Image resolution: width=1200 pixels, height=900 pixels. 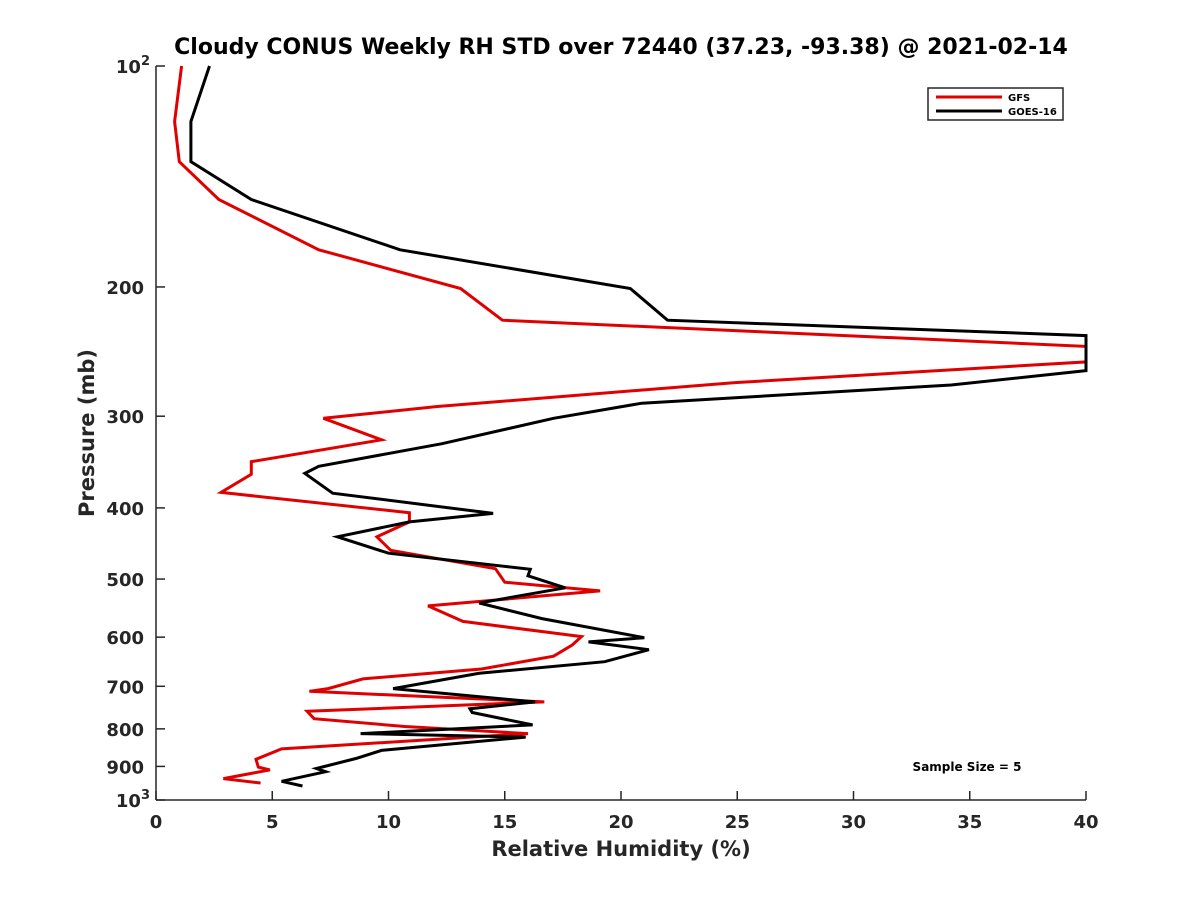 I want to click on y-tick-label: 400, so click(x=125, y=509).